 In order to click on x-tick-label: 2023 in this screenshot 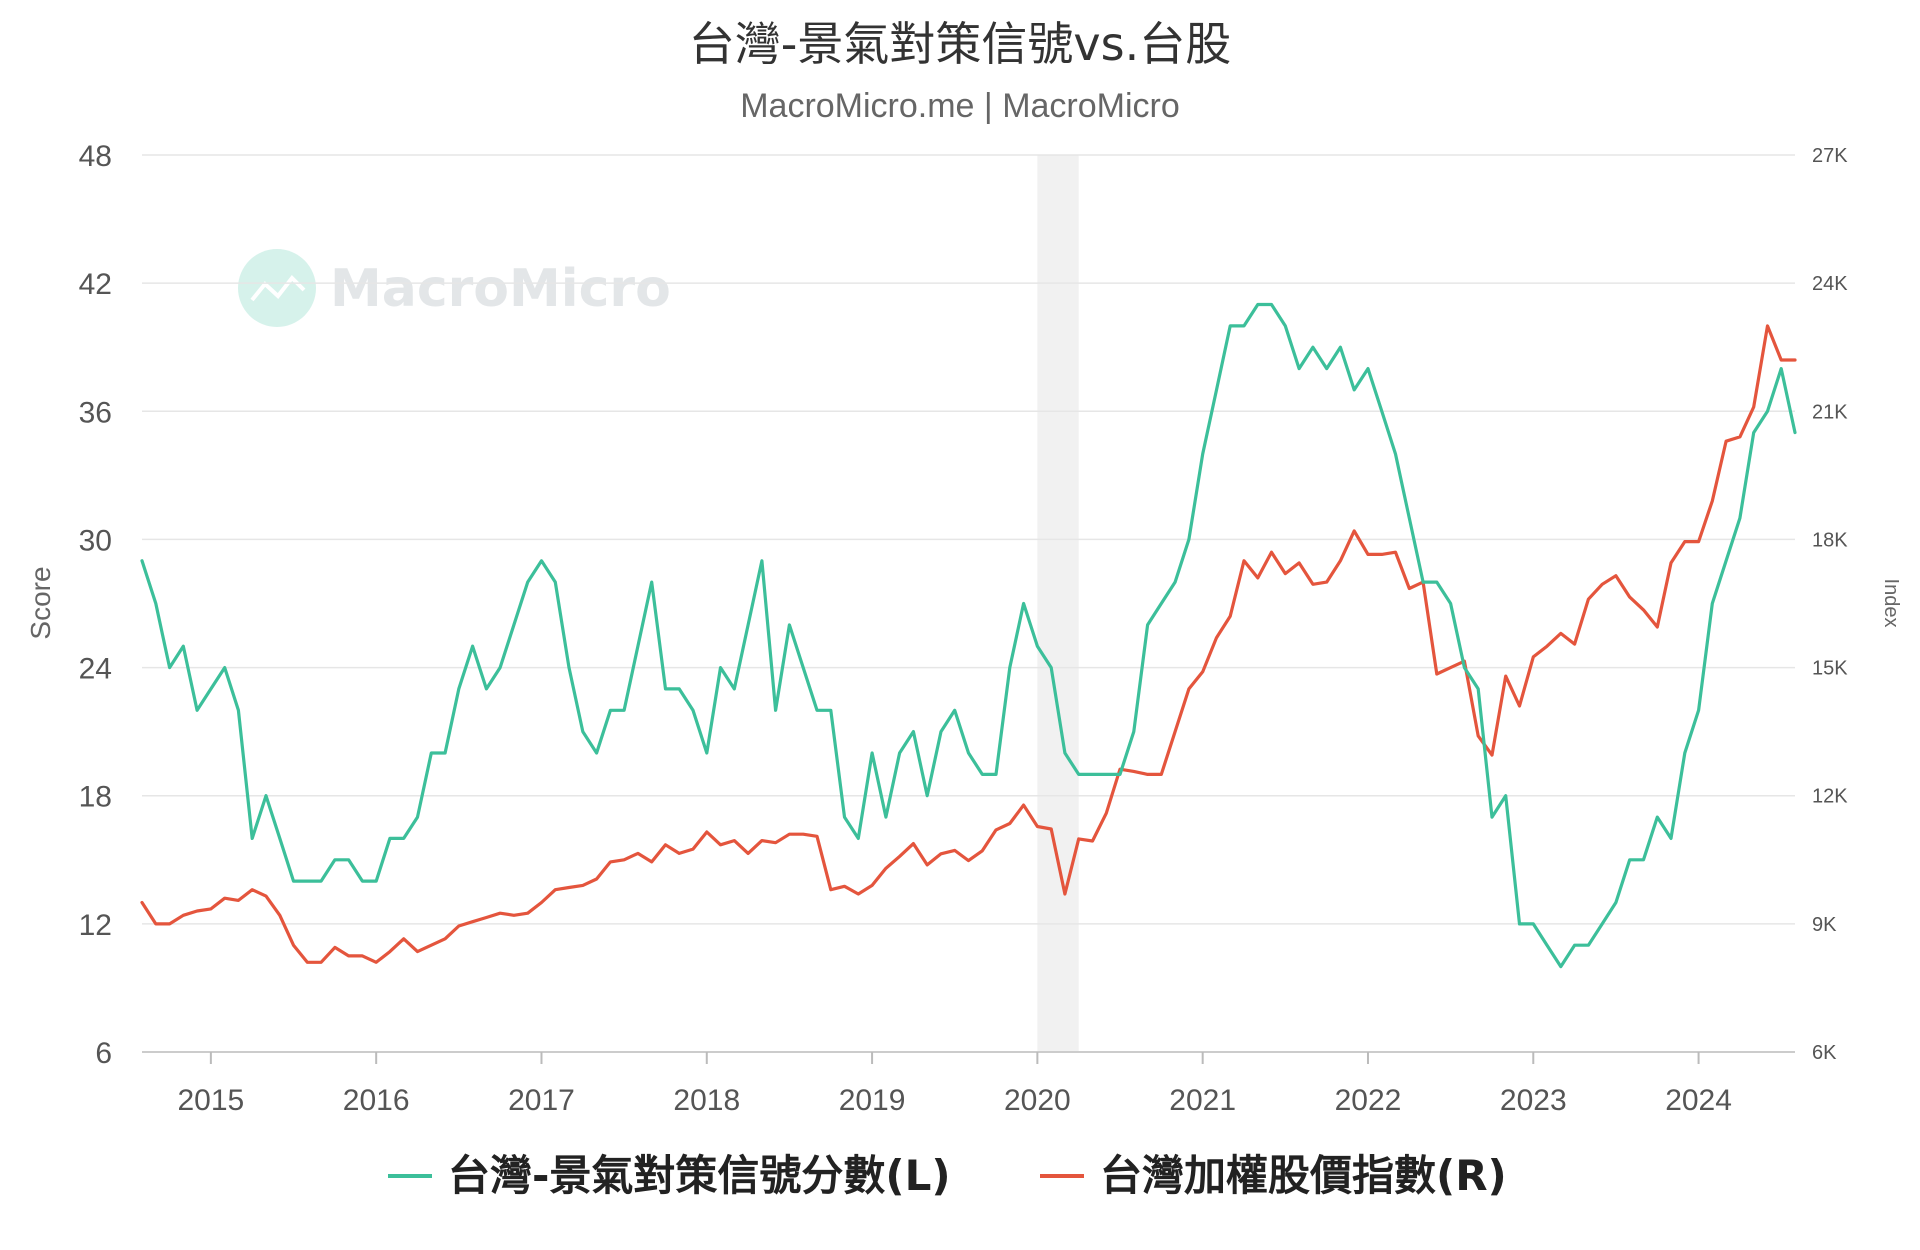, I will do `click(1533, 1100)`.